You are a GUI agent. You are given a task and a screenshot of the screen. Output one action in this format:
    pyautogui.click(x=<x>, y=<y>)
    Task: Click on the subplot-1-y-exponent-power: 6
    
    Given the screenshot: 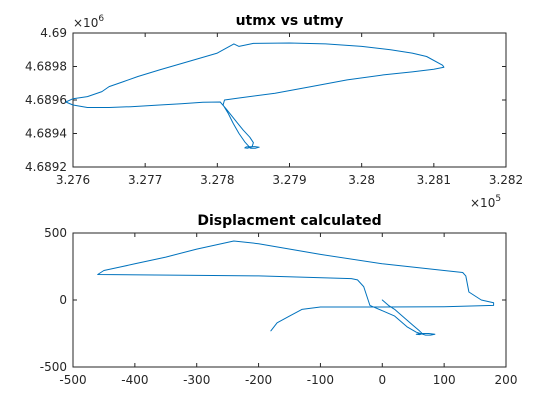 What is the action you would take?
    pyautogui.click(x=101, y=19)
    